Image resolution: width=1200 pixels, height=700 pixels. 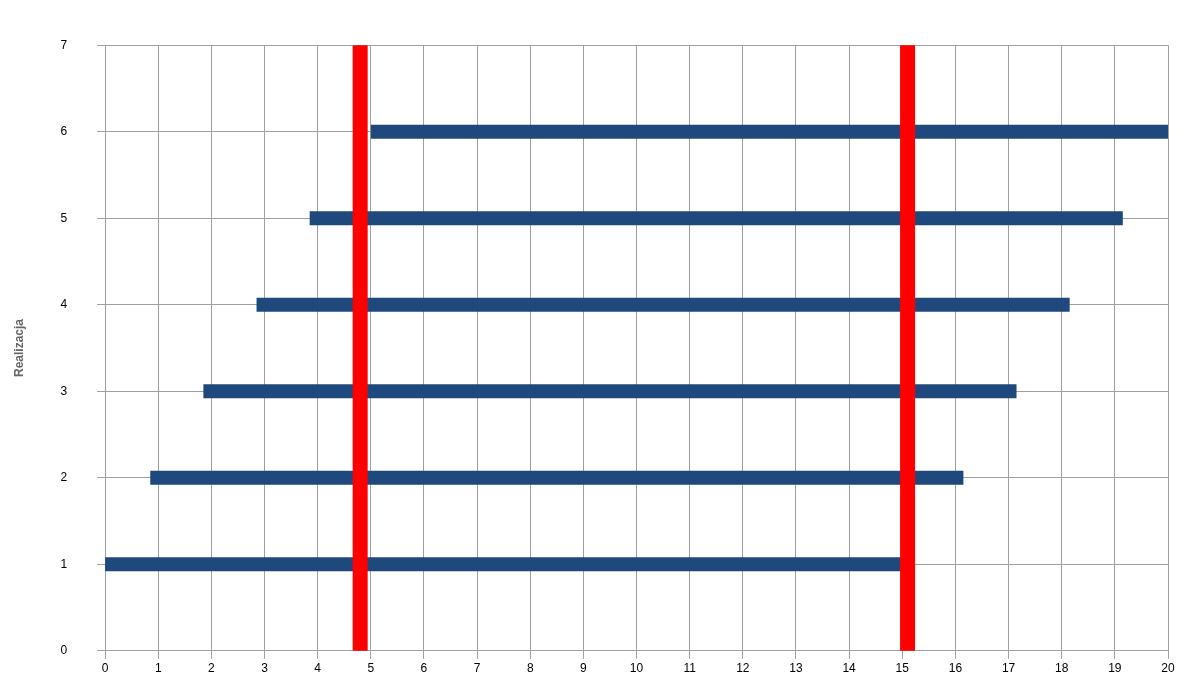 What do you see at coordinates (64, 477) in the screenshot?
I see `y-tick-label: 2` at bounding box center [64, 477].